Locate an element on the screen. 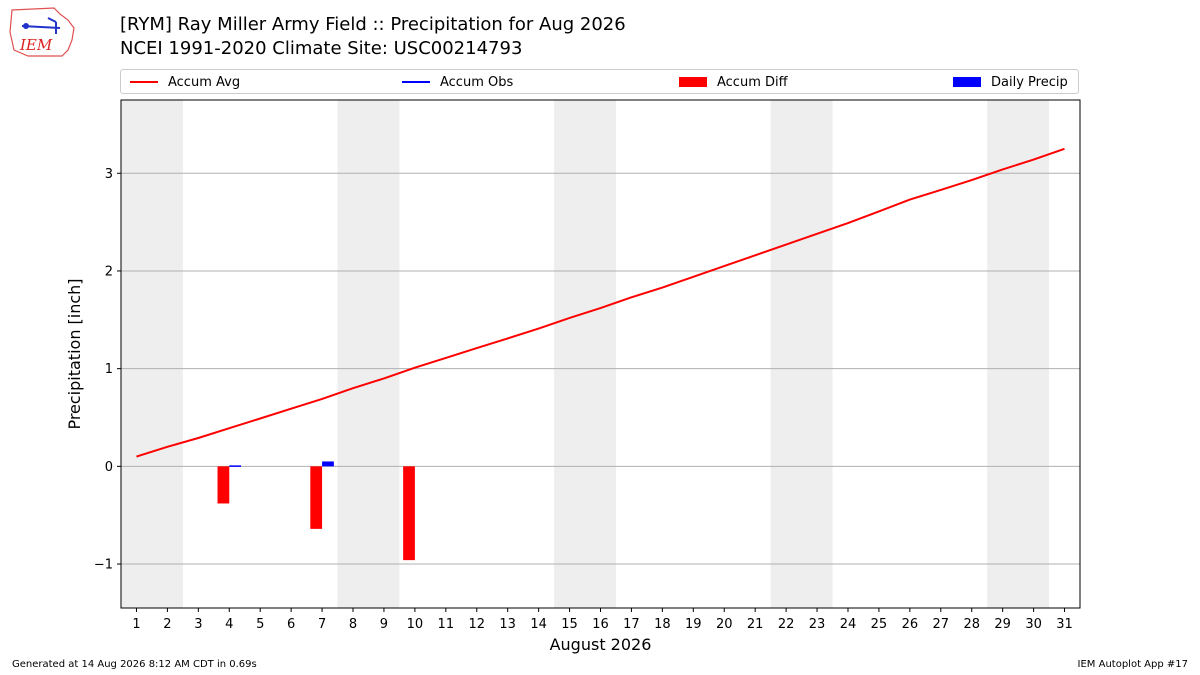 Image resolution: width=1200 pixels, height=675 pixels. x-tick-label: 16 is located at coordinates (600, 624).